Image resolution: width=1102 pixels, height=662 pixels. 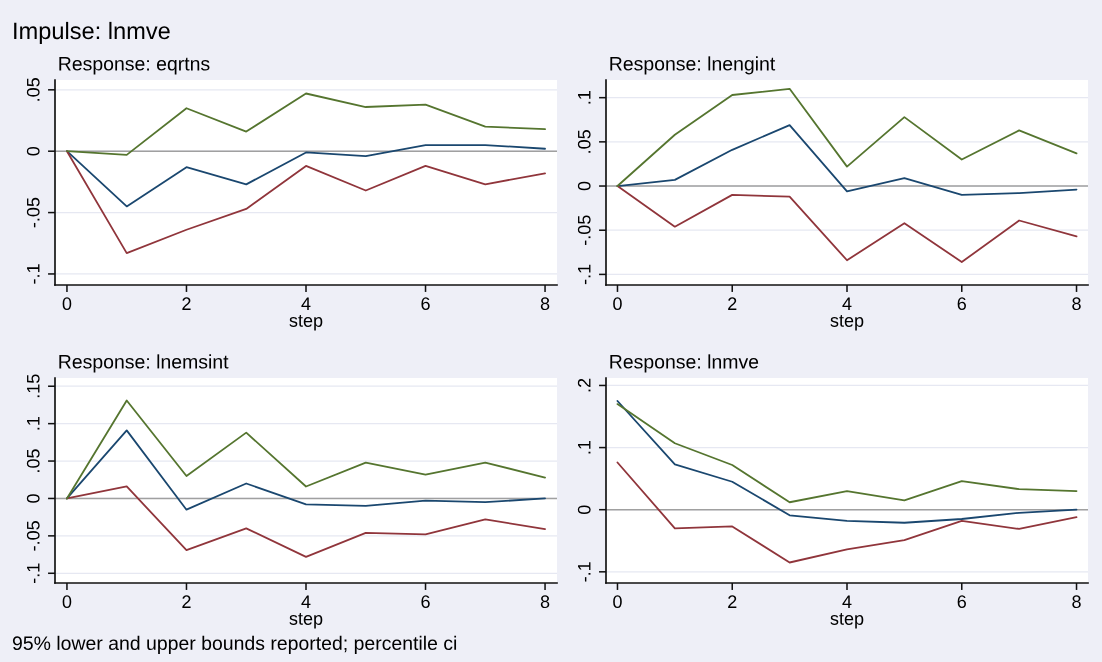 I want to click on chart-subtitle: Response: lnemsint, so click(x=144, y=363).